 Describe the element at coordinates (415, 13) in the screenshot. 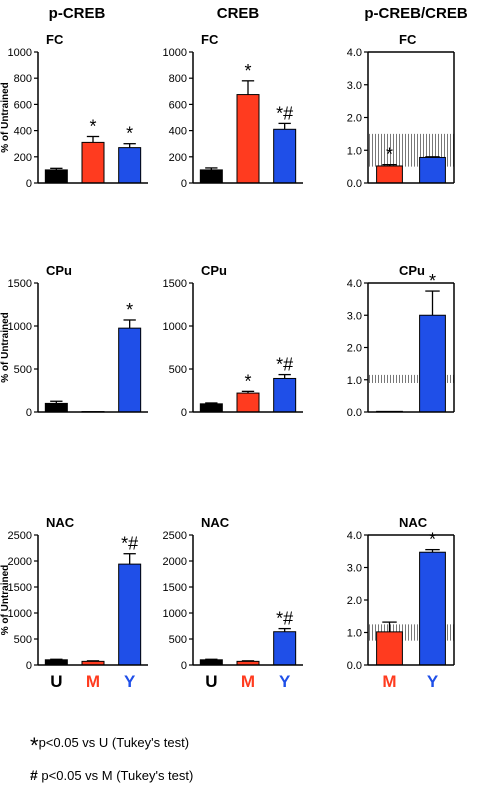

I see `column-title-ratio: p-CREB/CREB` at that location.